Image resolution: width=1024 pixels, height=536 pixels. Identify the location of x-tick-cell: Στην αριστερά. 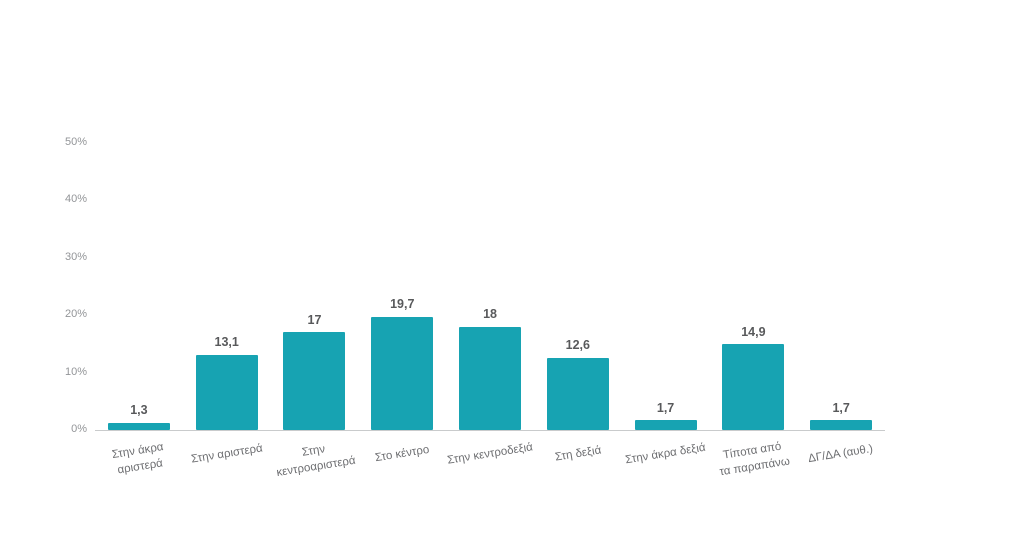
(227, 452).